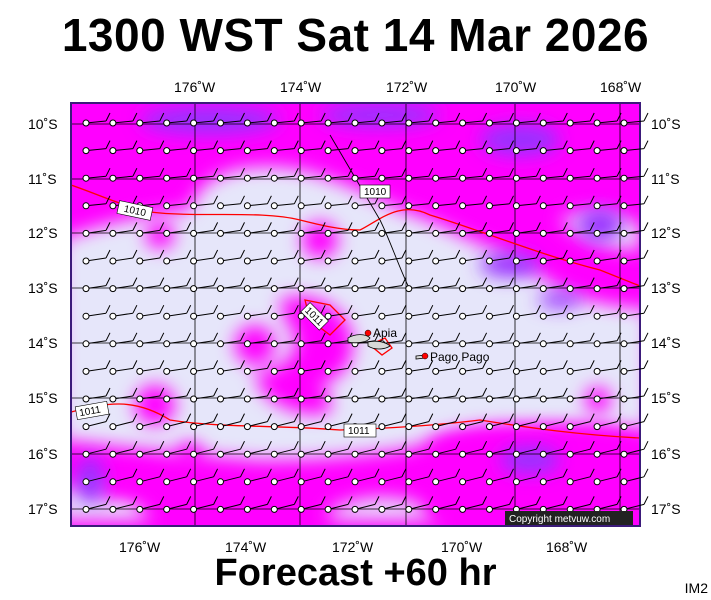 The image size is (711, 600). I want to click on left-axis-labels: 10˚S 11˚S 12˚S 13˚S 14˚S 15˚S 16˚S 17˚S, so click(43, 316).